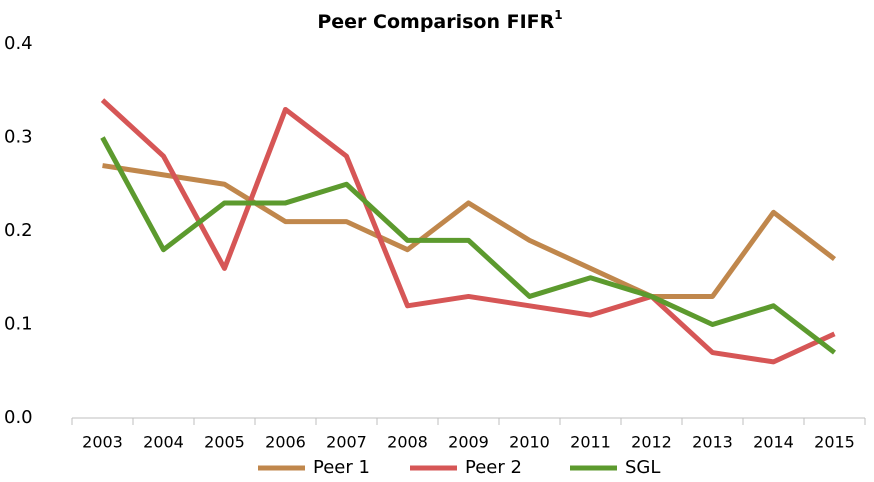  What do you see at coordinates (834, 442) in the screenshot?
I see `x-tick-label: 2015` at bounding box center [834, 442].